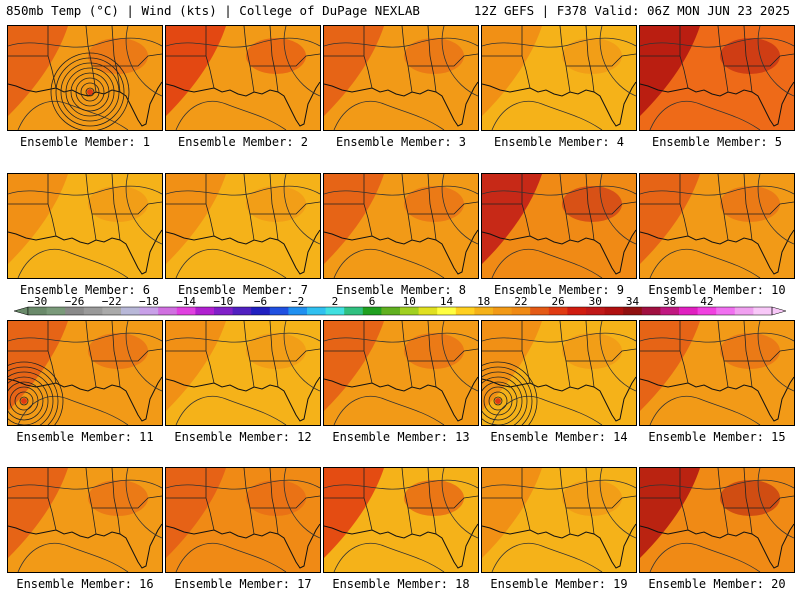 This screenshot has height=600, width=800. Describe the element at coordinates (21, 311) in the screenshot. I see `colorbar-min-arrow` at that location.